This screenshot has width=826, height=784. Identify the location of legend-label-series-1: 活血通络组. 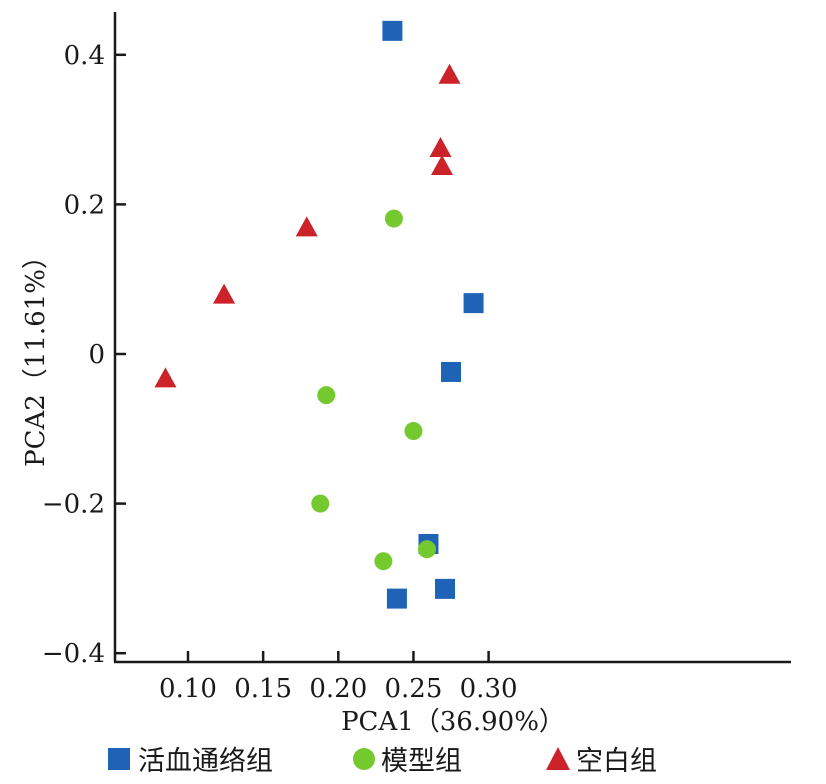
(205, 761).